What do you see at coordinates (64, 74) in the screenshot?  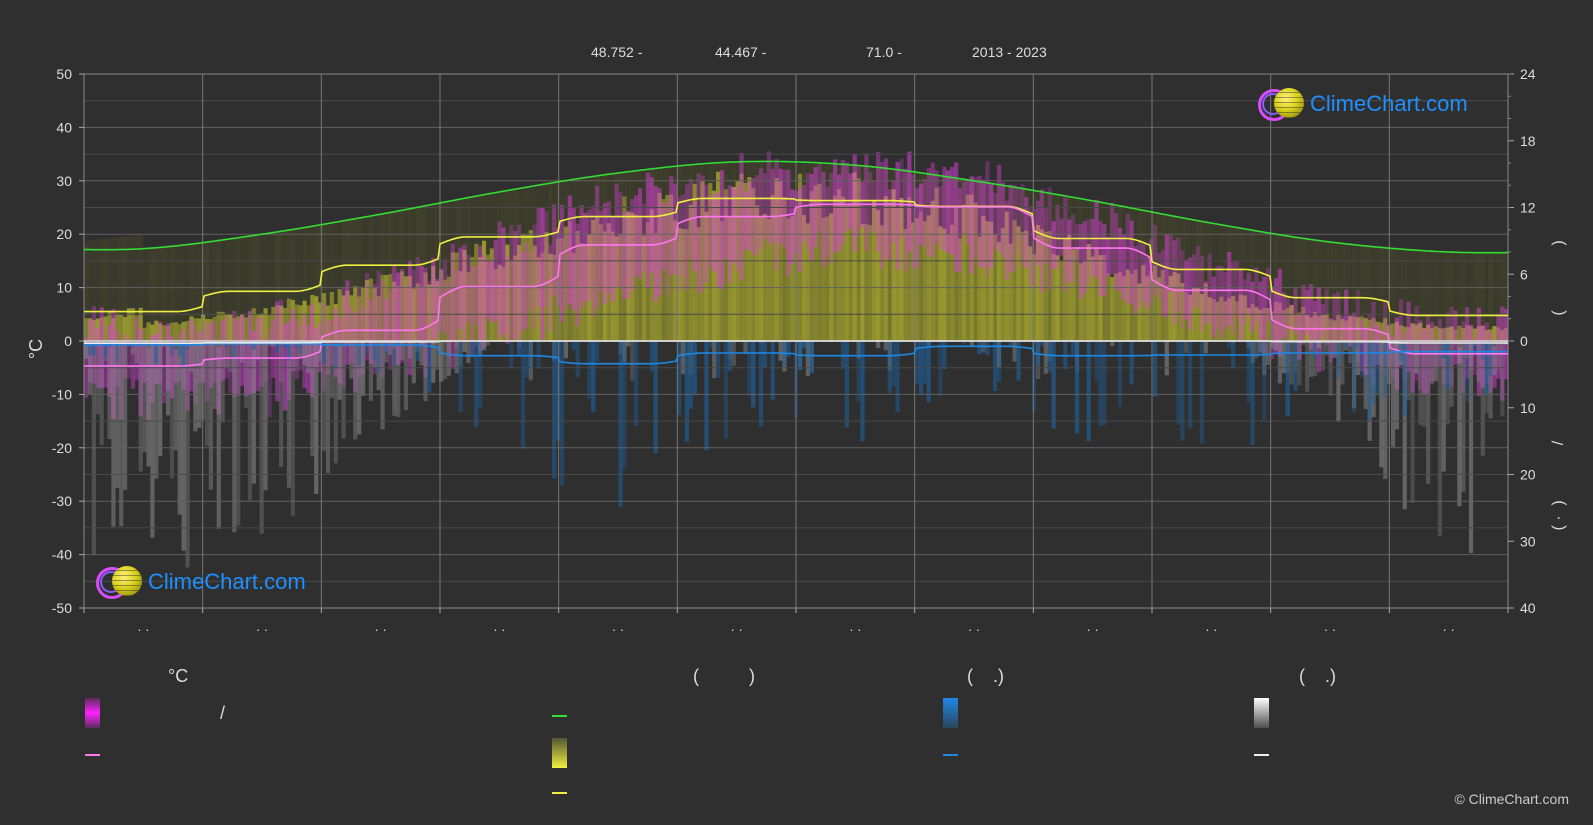 I see `left-axis-tick-label: 50` at bounding box center [64, 74].